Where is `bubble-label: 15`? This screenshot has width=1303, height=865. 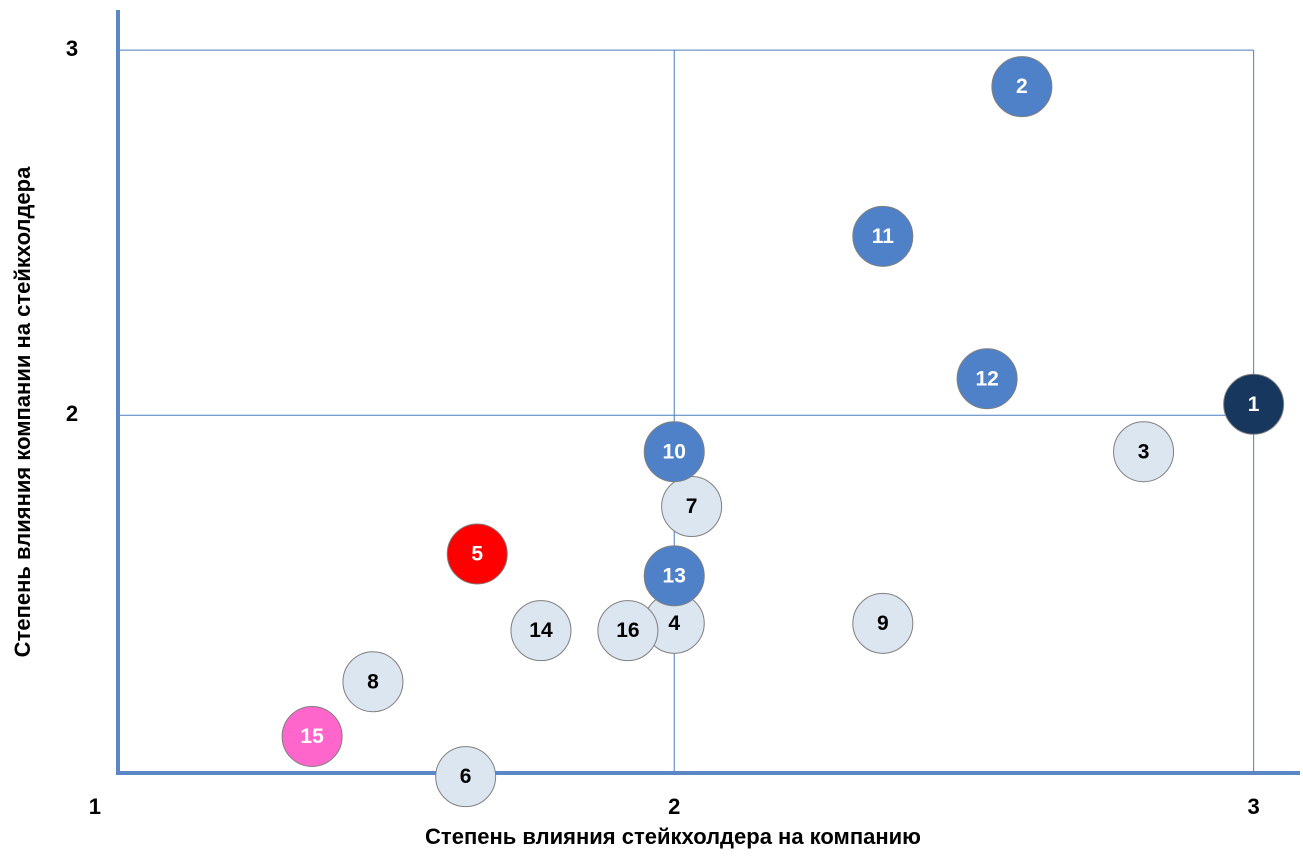 bubble-label: 15 is located at coordinates (312, 736).